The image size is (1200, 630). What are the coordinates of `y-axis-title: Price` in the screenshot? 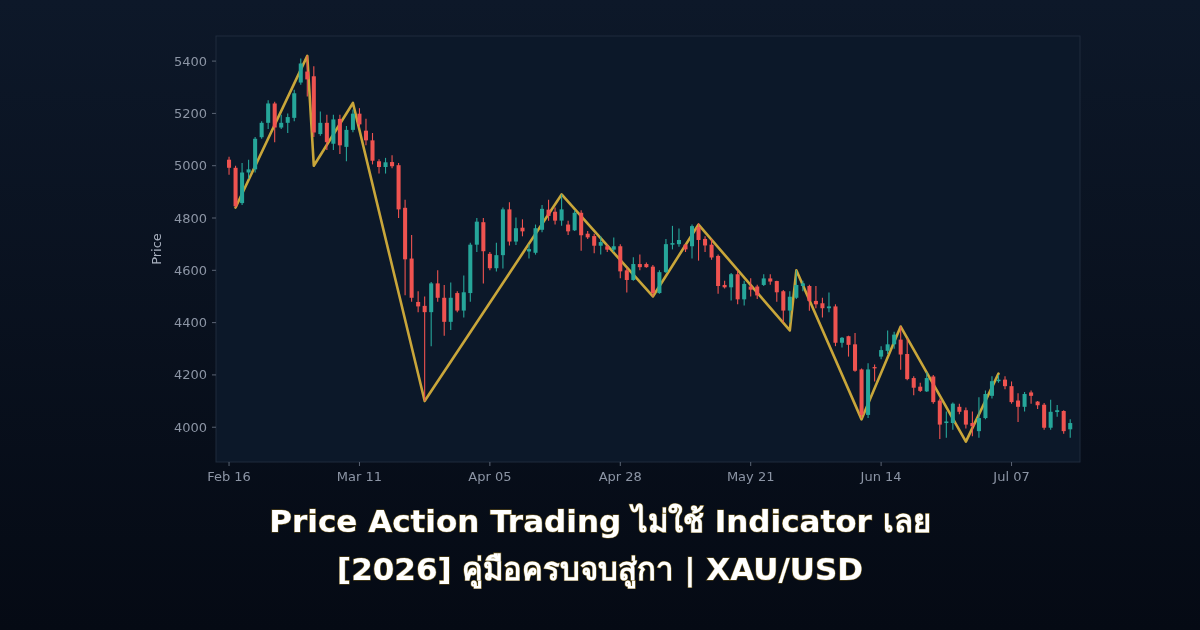 It's located at (156, 249).